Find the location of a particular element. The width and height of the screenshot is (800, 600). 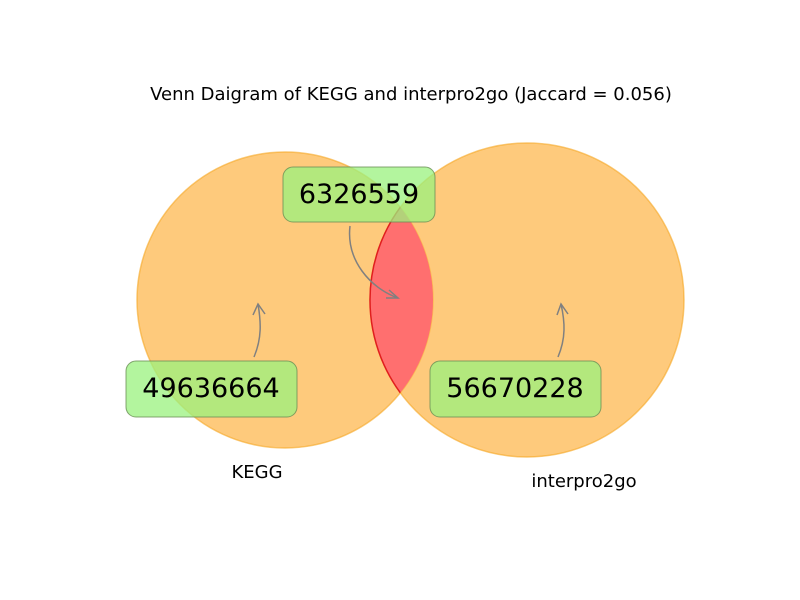

count-box-intersection is located at coordinates (359, 194).